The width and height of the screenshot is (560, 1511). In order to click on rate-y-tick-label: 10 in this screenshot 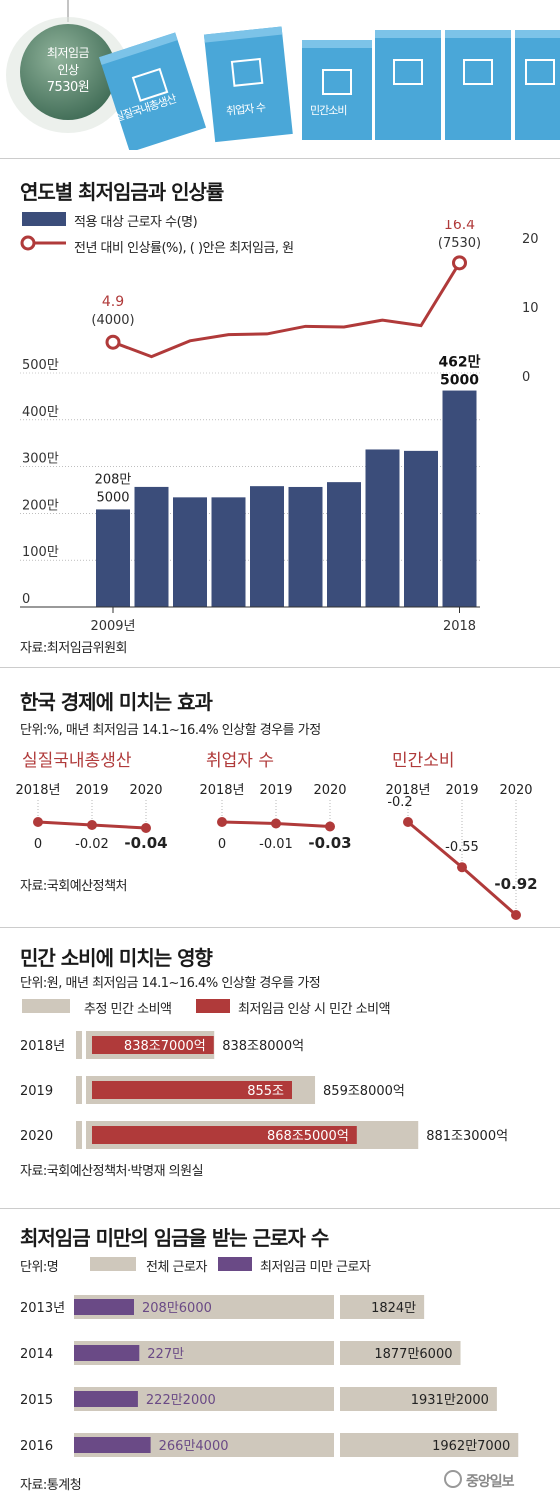, I will do `click(530, 308)`.